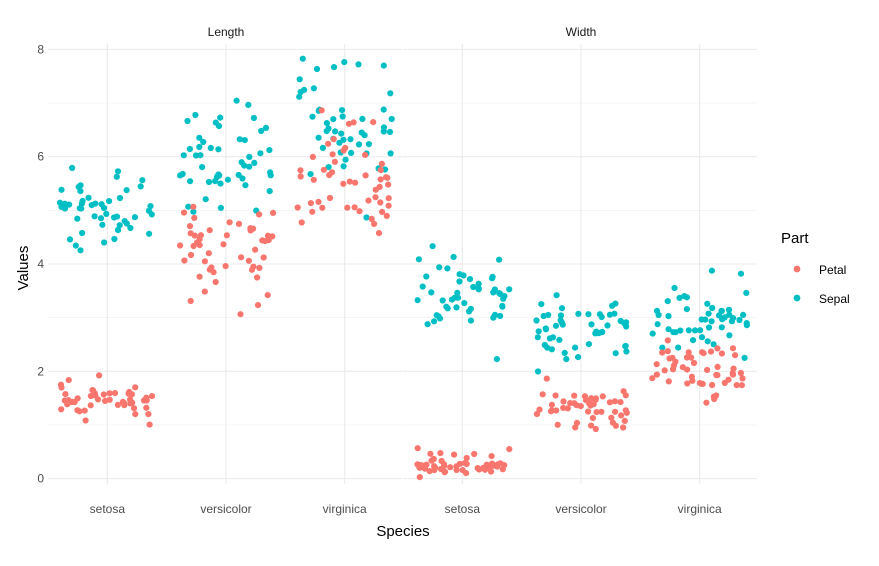 The width and height of the screenshot is (879, 566). Describe the element at coordinates (40, 263) in the screenshot. I see `y-tick-labels: 0 2 4 6 8` at that location.